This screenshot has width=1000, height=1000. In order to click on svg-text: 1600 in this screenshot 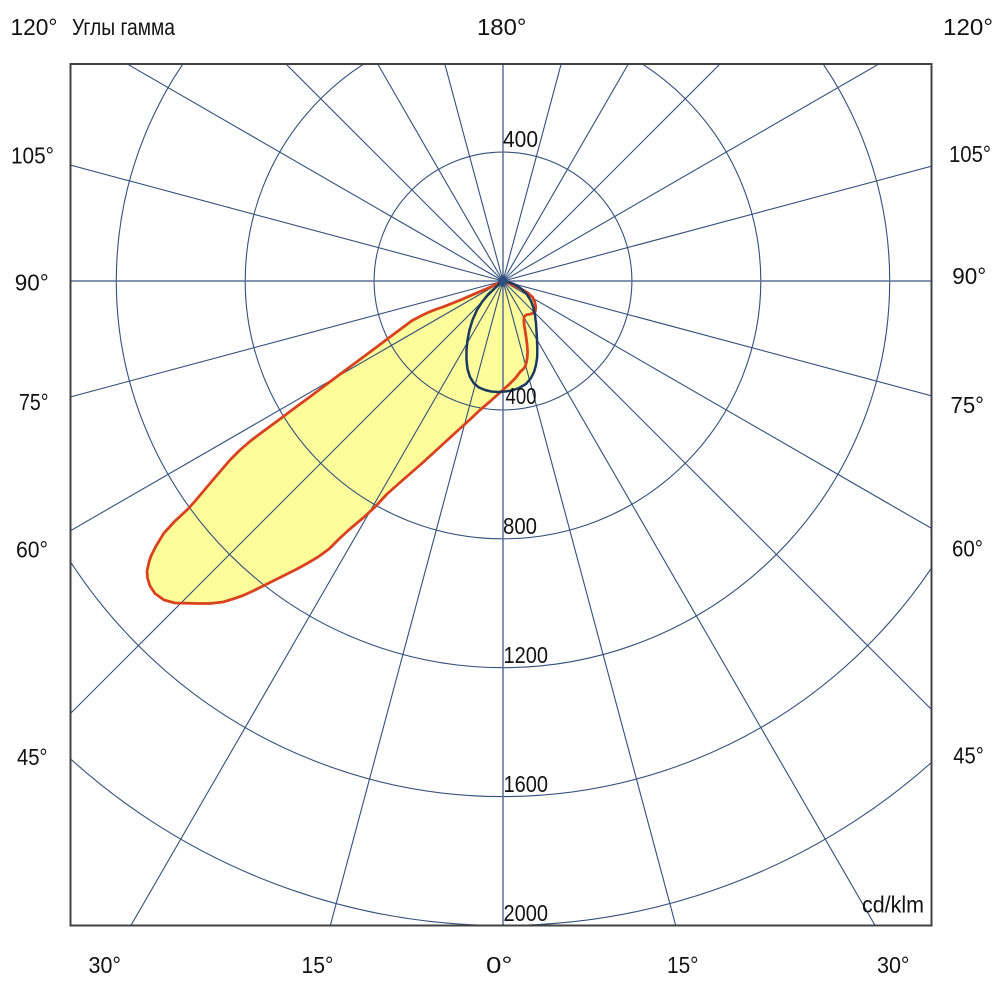, I will do `click(526, 784)`.